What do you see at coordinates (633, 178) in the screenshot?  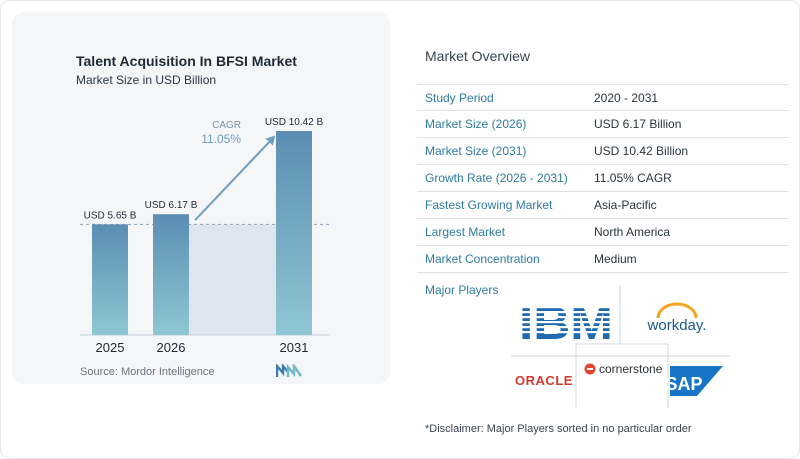 I see `overview-value: 11.05% CAGR` at bounding box center [633, 178].